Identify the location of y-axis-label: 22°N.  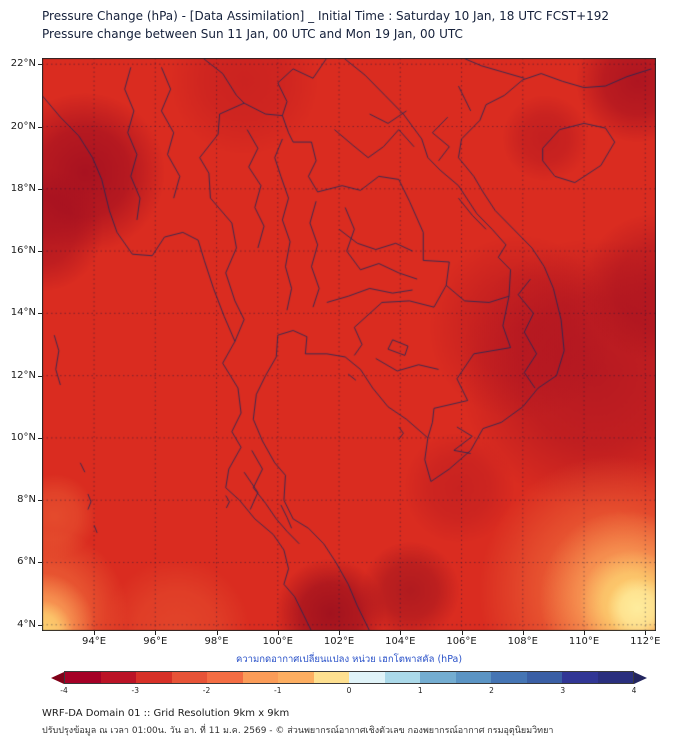
(23, 64).